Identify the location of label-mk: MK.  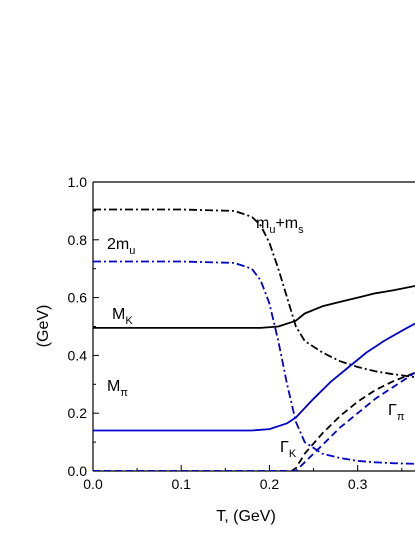
(122, 316).